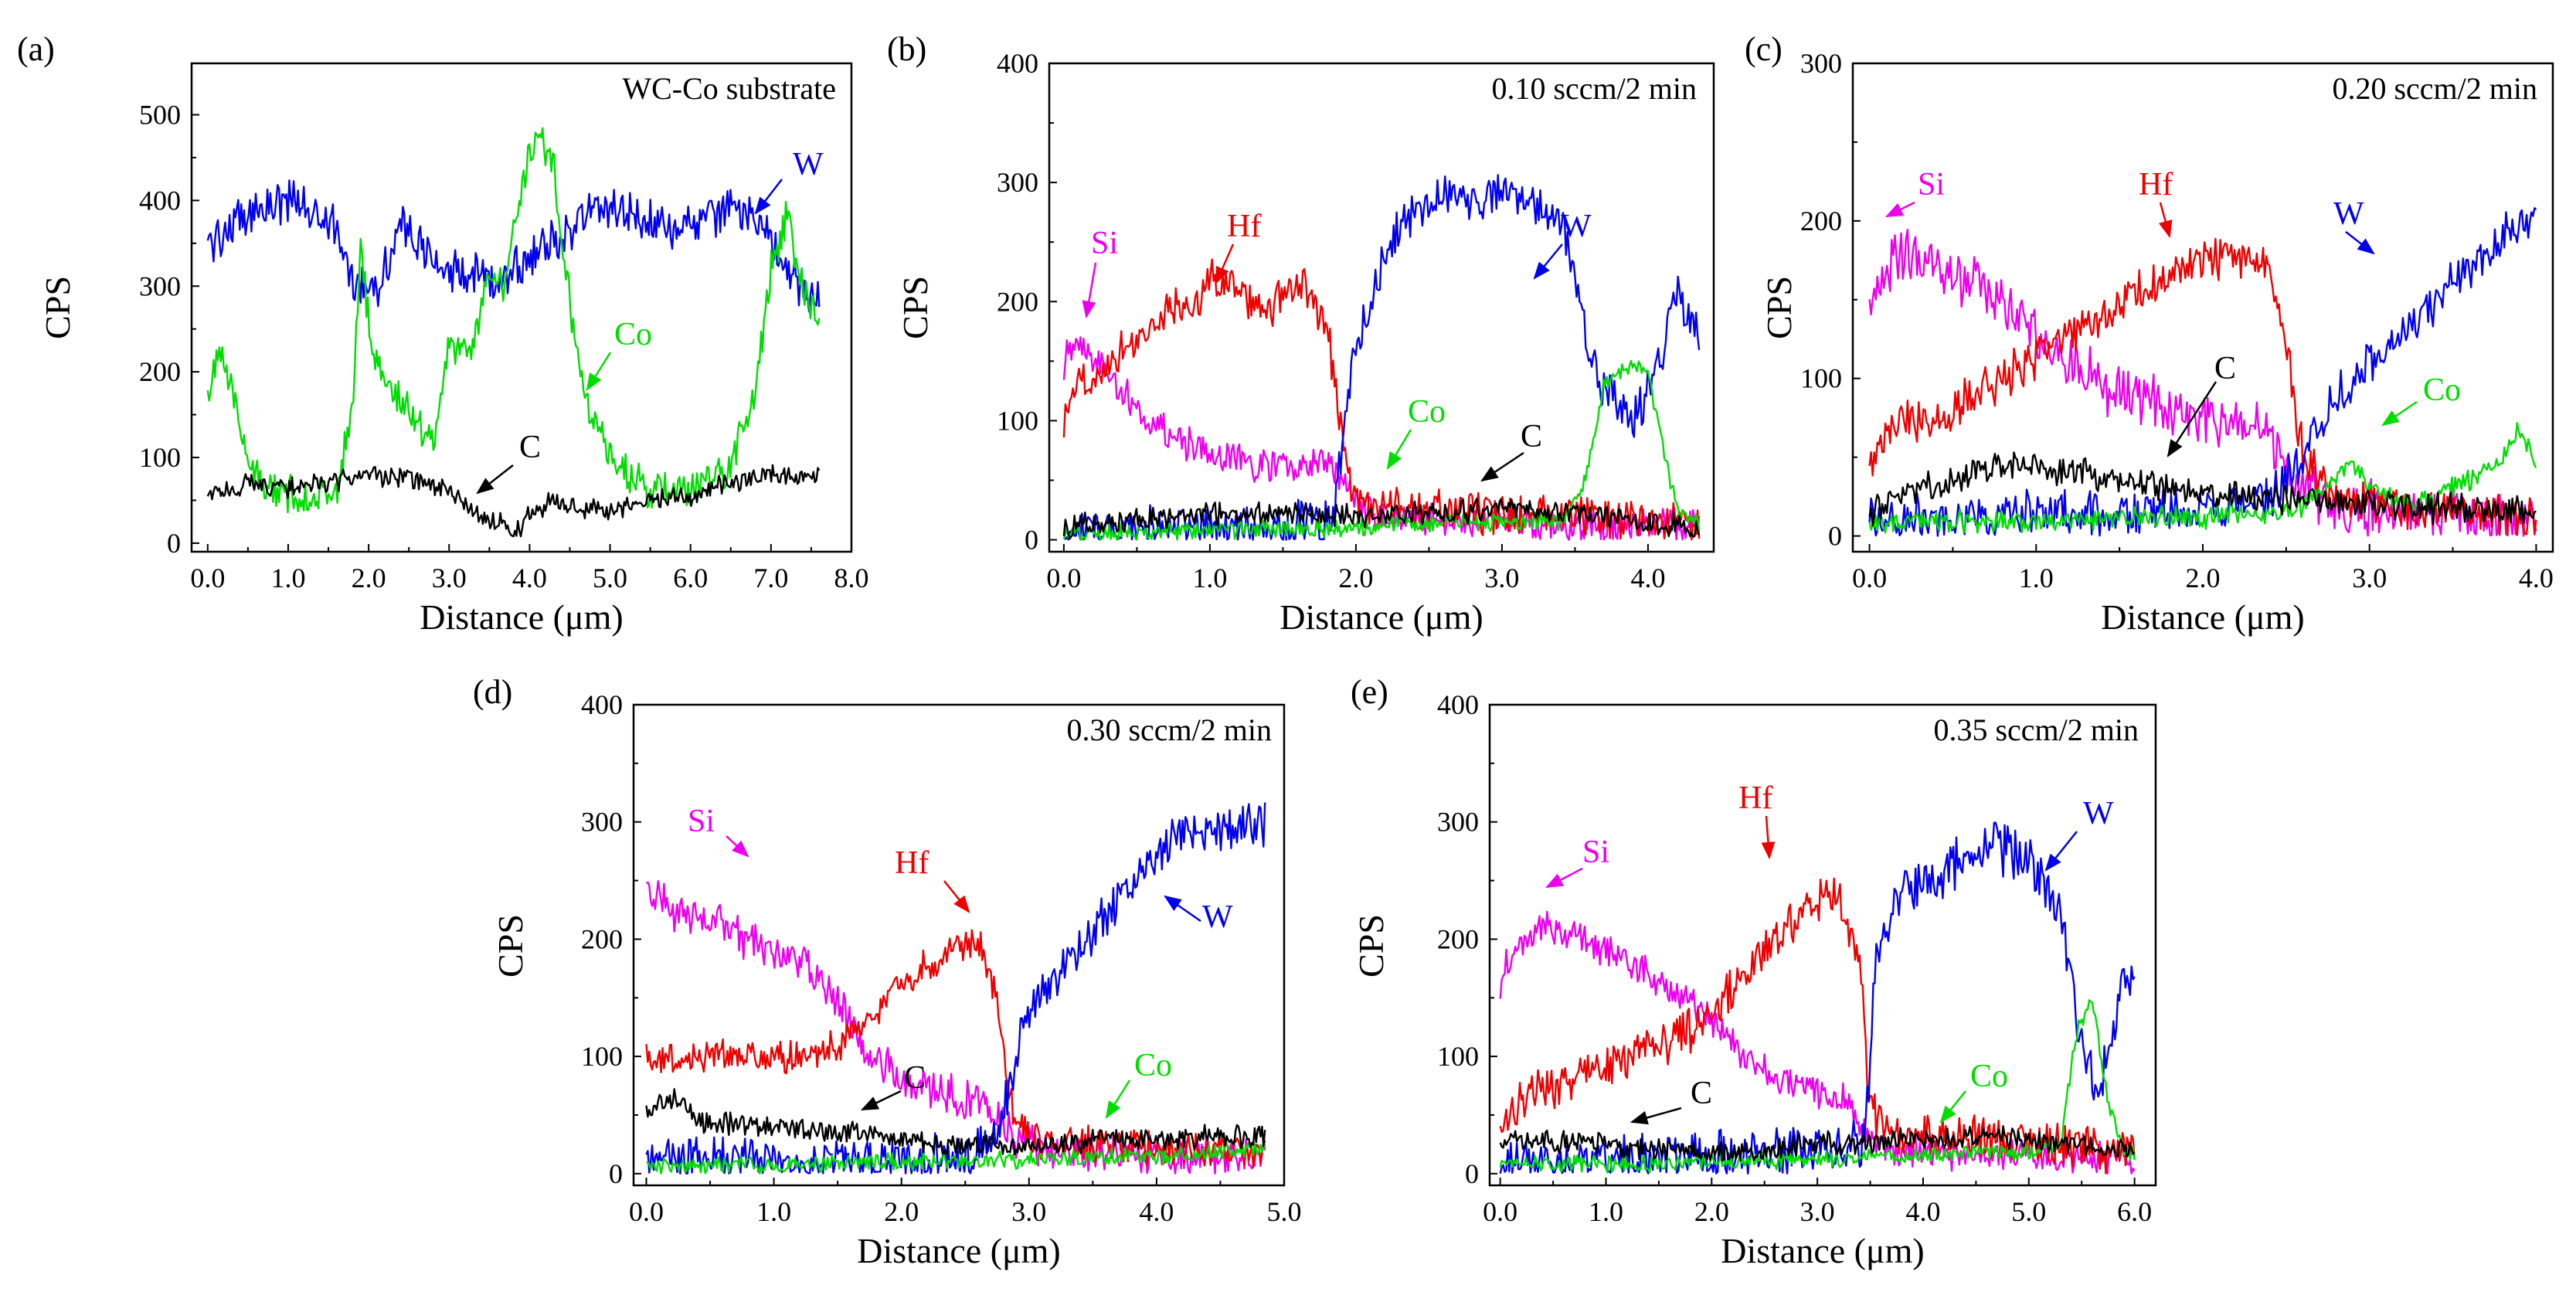 The image size is (2576, 1309). I want to click on condition-label: 0.10 sccm/2 min, so click(1594, 88).